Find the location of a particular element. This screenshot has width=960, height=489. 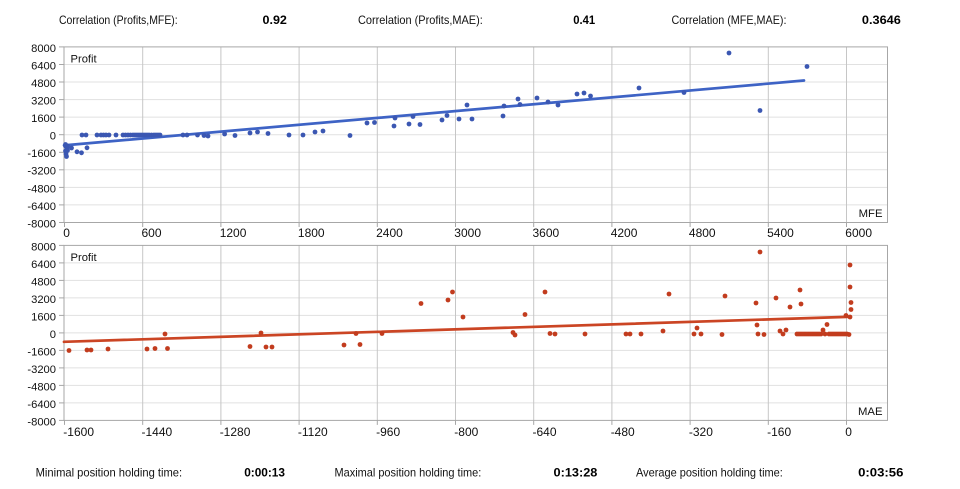

svg-text: -160 is located at coordinates (779, 432).